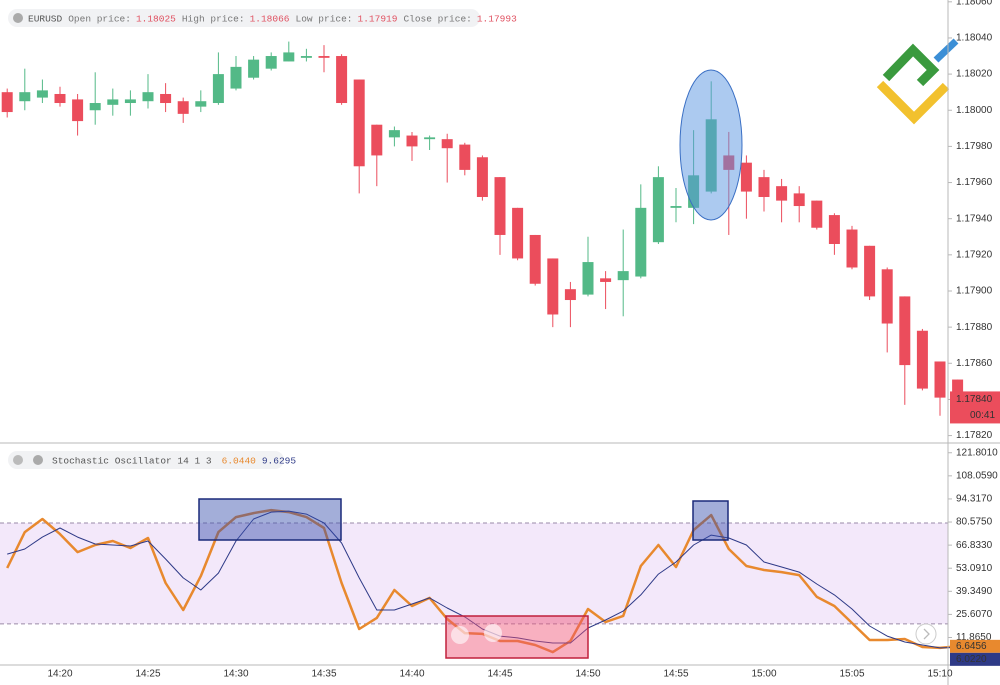 The width and height of the screenshot is (1000, 685). Describe the element at coordinates (235, 674) in the screenshot. I see `x-tick-label: 14:30` at that location.